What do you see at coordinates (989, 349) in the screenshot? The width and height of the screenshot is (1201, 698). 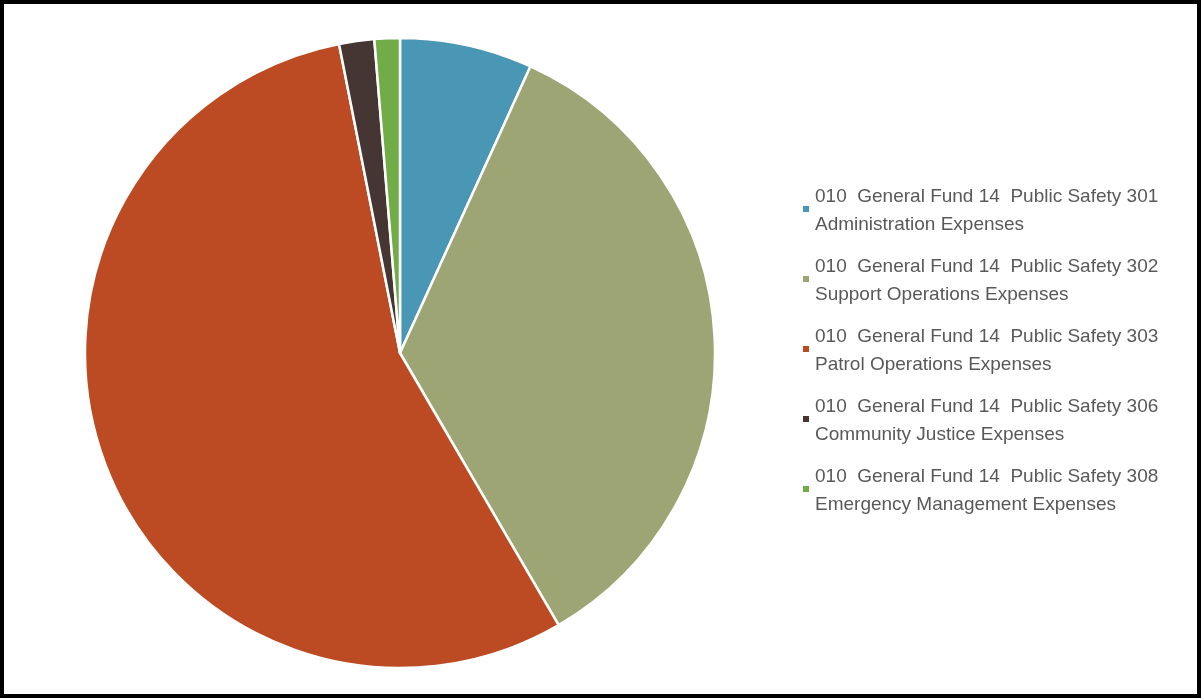 I see `legend-label: 010 General Fund 14 Public Safety 303 Patrol Operations Expenses` at bounding box center [989, 349].